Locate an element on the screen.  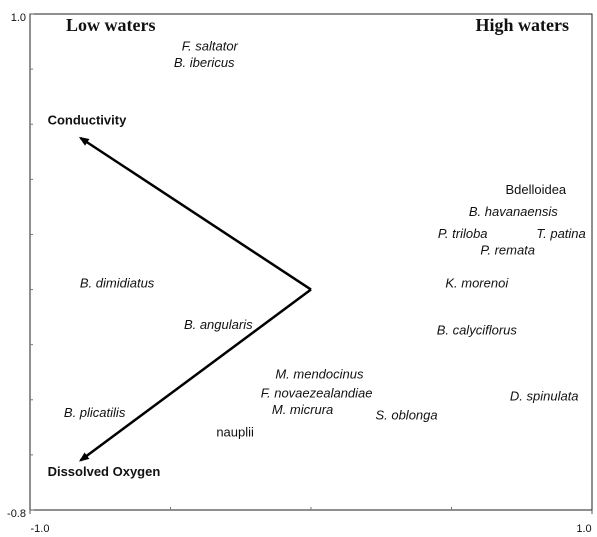
species-label: Bdelloidea is located at coordinates (535, 189).